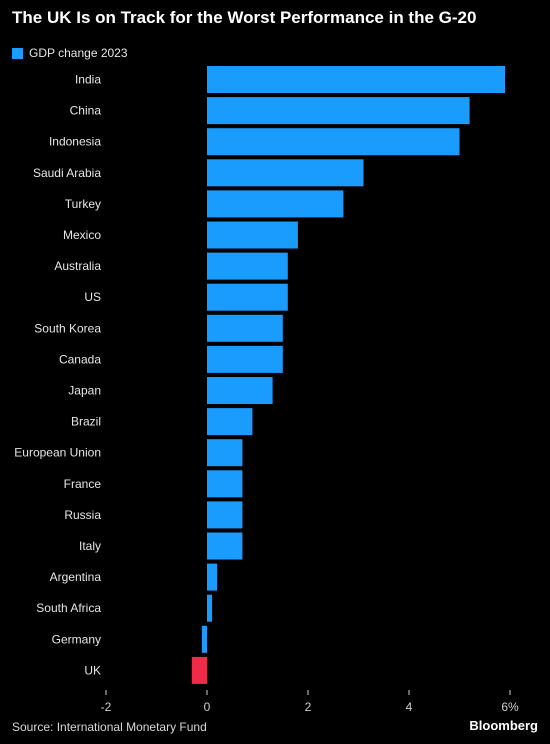 This screenshot has width=550, height=744. I want to click on category-label: US, so click(92, 297).